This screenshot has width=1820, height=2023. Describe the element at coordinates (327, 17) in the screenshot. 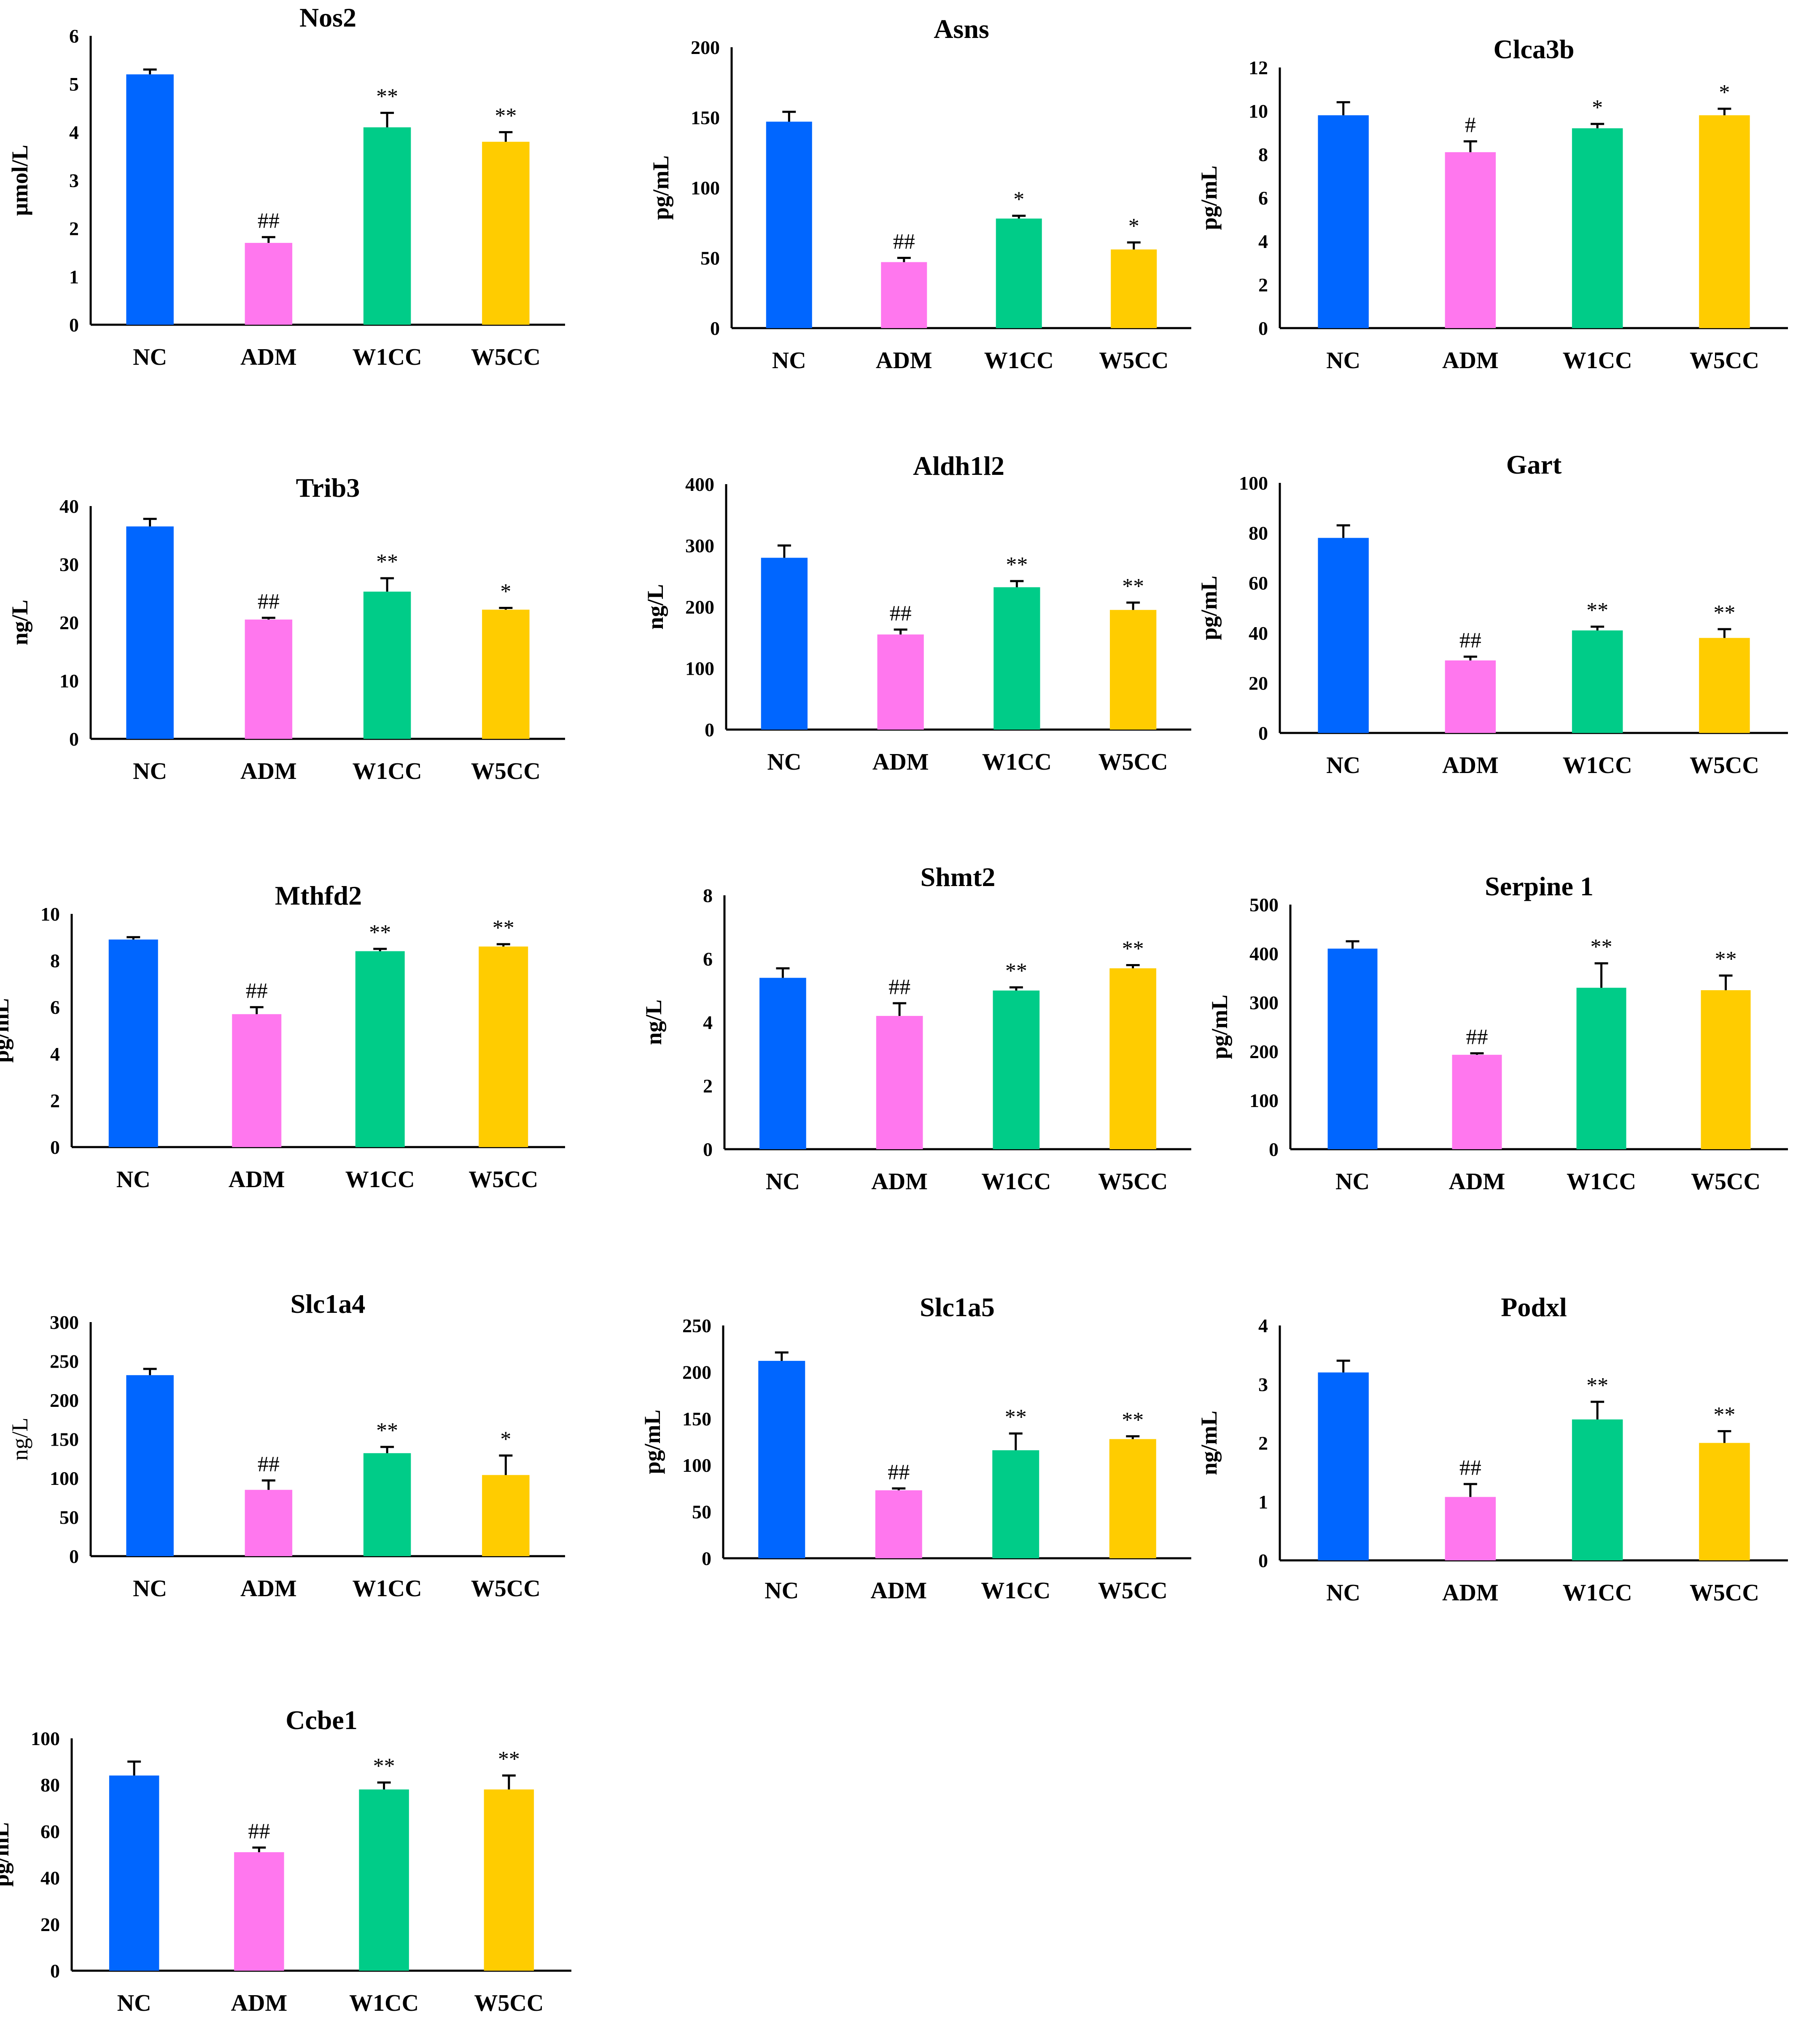

I see `chart-title: Nos2` at that location.